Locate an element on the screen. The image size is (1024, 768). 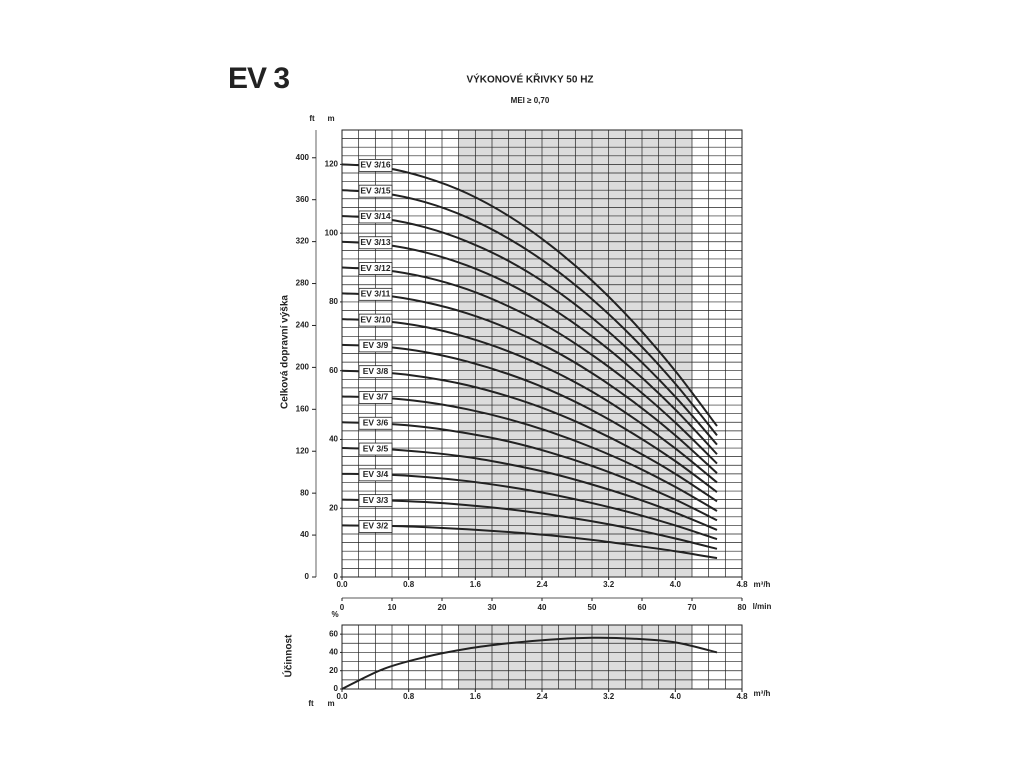
x2-tick-label: 10 is located at coordinates (392, 607).